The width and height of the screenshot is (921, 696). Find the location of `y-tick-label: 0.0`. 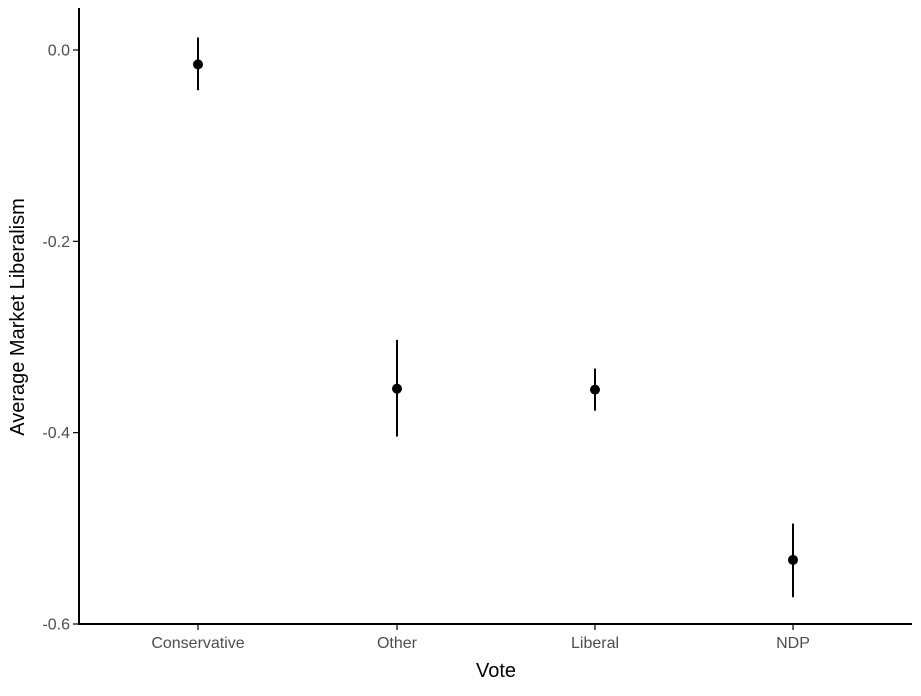

y-tick-label: 0.0 is located at coordinates (59, 51).